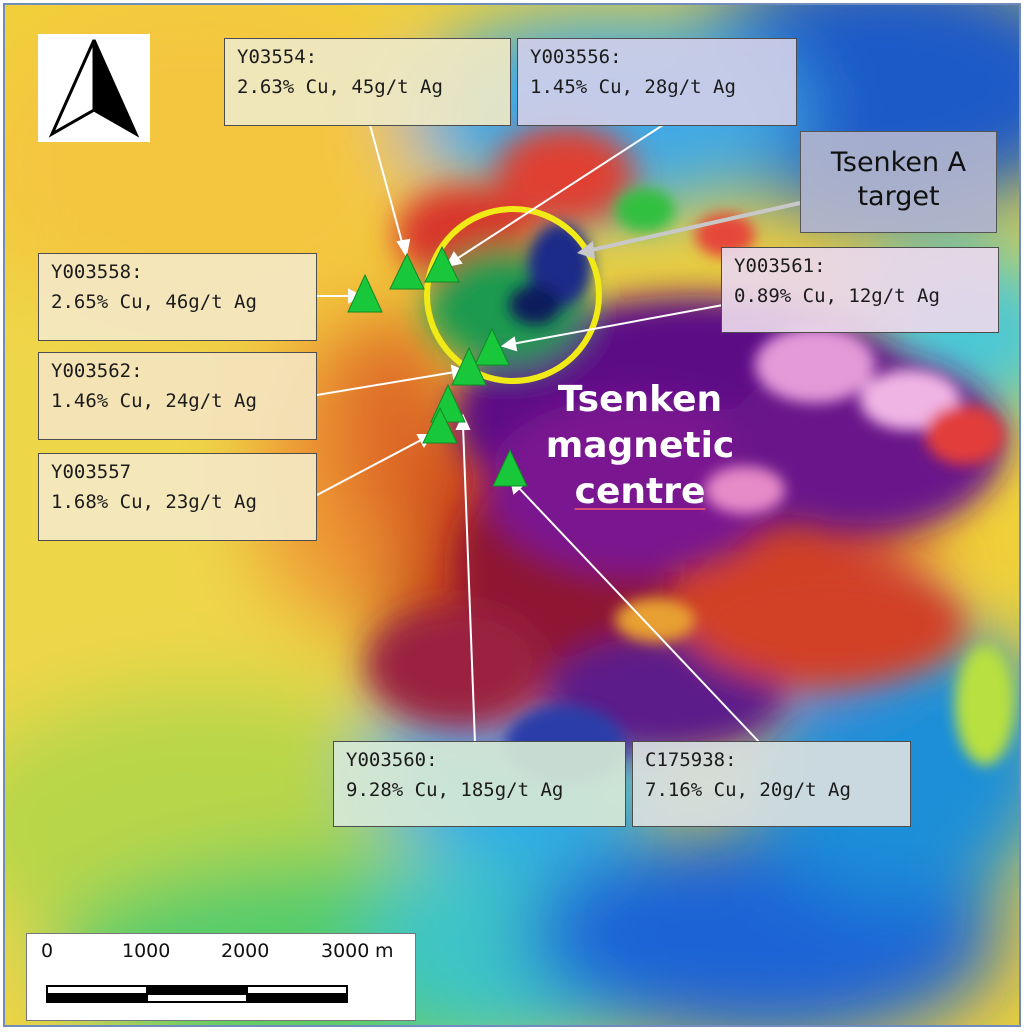 The image size is (1026, 1032). Describe the element at coordinates (146, 951) in the screenshot. I see `scale-tick-1000: 1000` at that location.